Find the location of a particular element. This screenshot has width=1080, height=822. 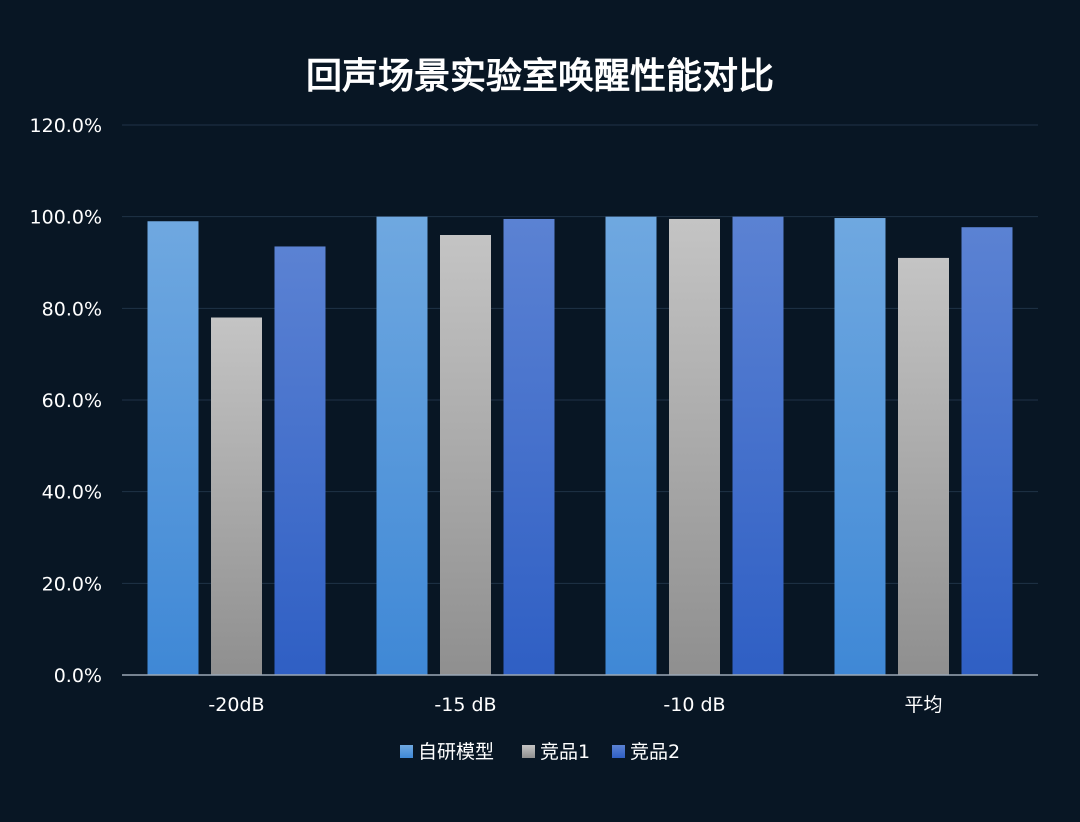

y-axis-ticks: 0.0% 20.0% 40.0% 60.0% 80.0% 100.0% 120.0% is located at coordinates (66, 401).